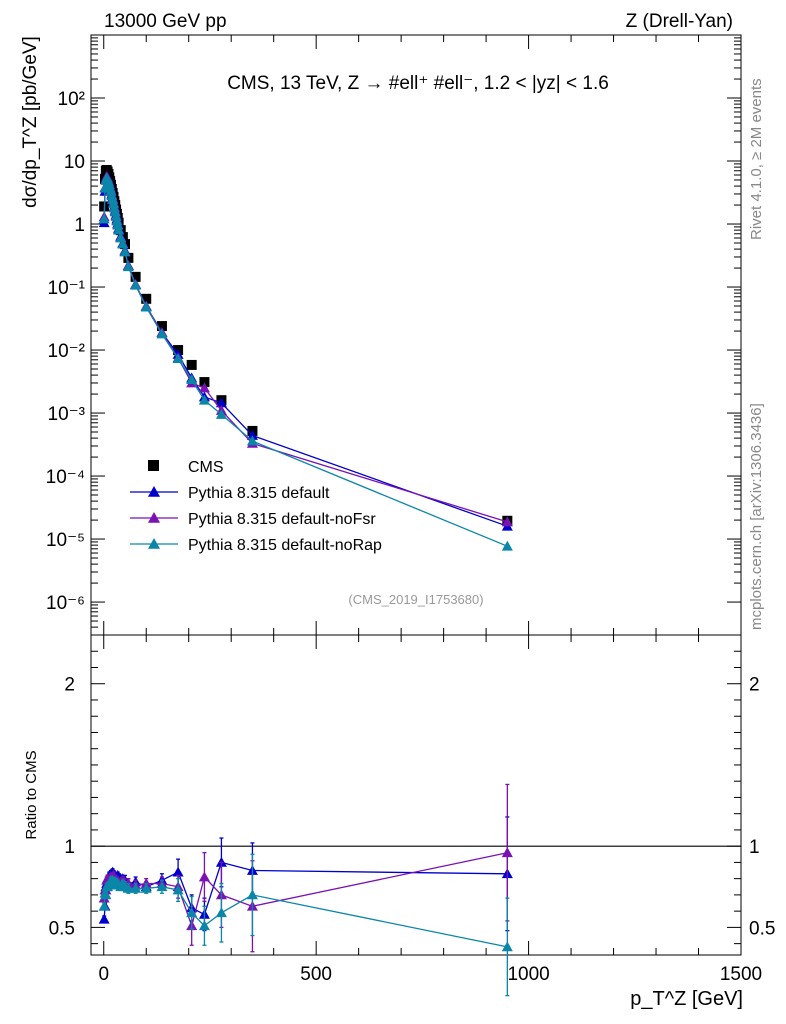  I want to click on main-y-tick-label: 10⁻⁶, so click(65, 603).